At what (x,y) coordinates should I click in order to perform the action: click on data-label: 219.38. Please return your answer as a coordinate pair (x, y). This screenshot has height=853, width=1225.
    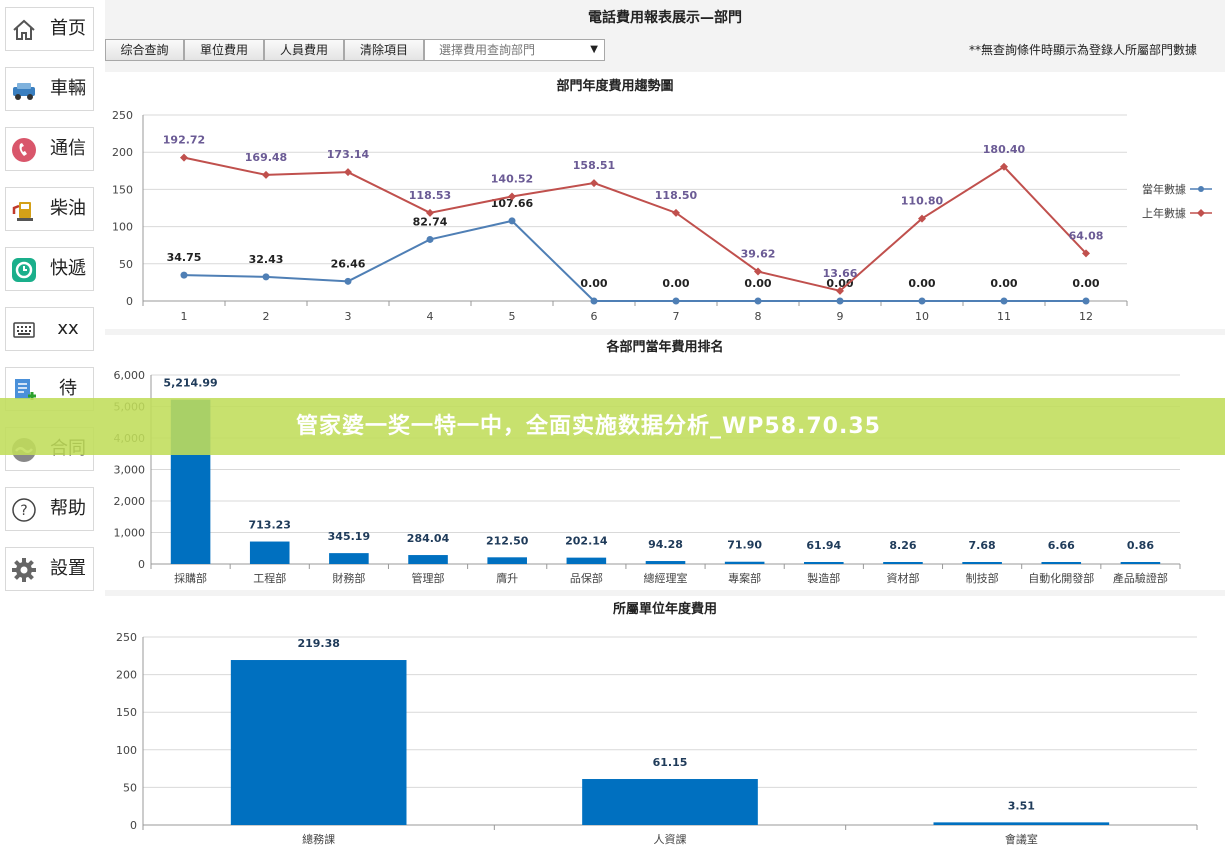
    Looking at the image, I should click on (318, 643).